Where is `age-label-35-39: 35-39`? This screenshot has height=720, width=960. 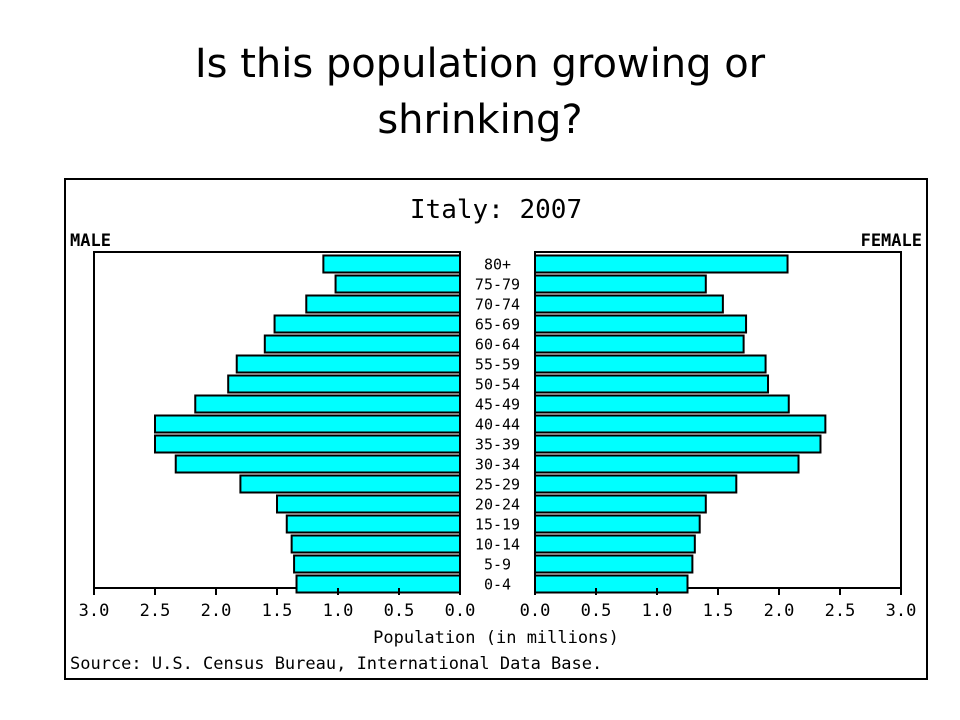
age-label-35-39: 35-39 is located at coordinates (497, 445).